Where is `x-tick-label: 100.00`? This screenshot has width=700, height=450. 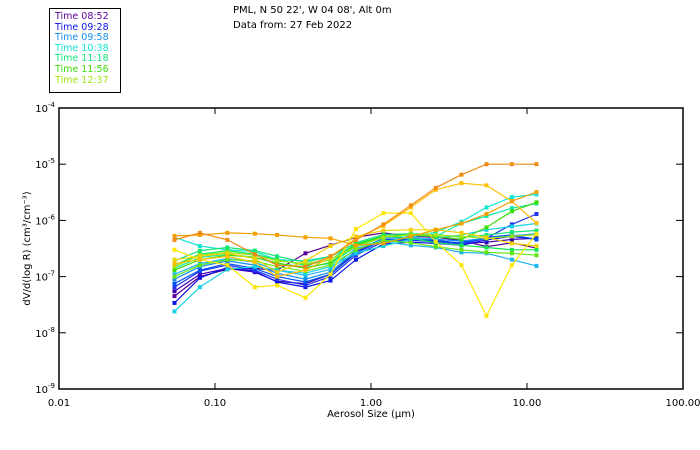
x-tick-label: 100.00 is located at coordinates (683, 403).